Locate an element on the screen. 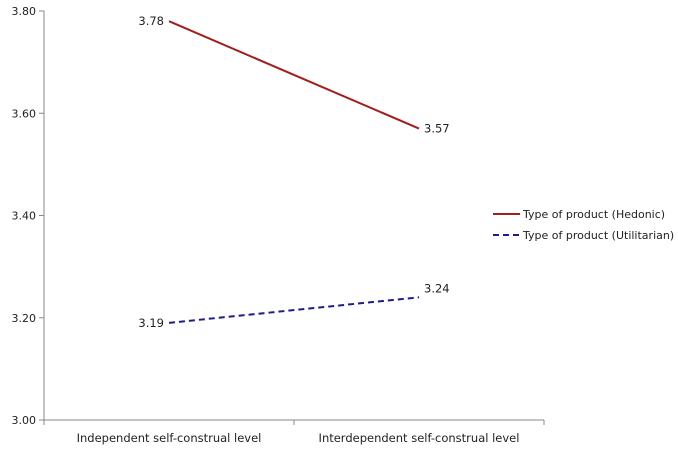 This screenshot has height=453, width=678. y-tick-label: 3.00 is located at coordinates (24, 420).